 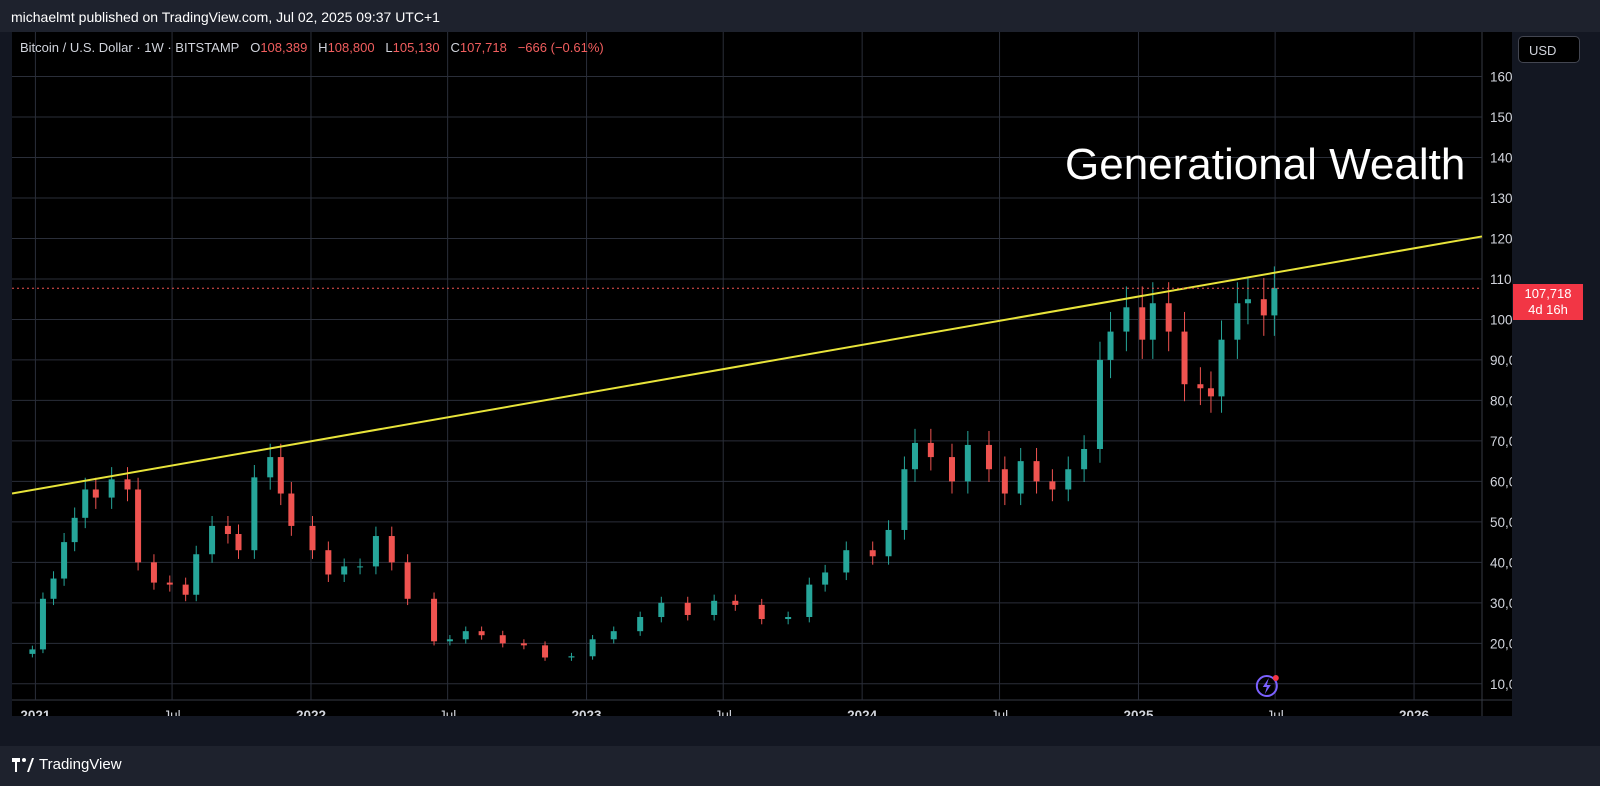 What do you see at coordinates (67, 764) in the screenshot?
I see `tradingview-logo: TradingView` at bounding box center [67, 764].